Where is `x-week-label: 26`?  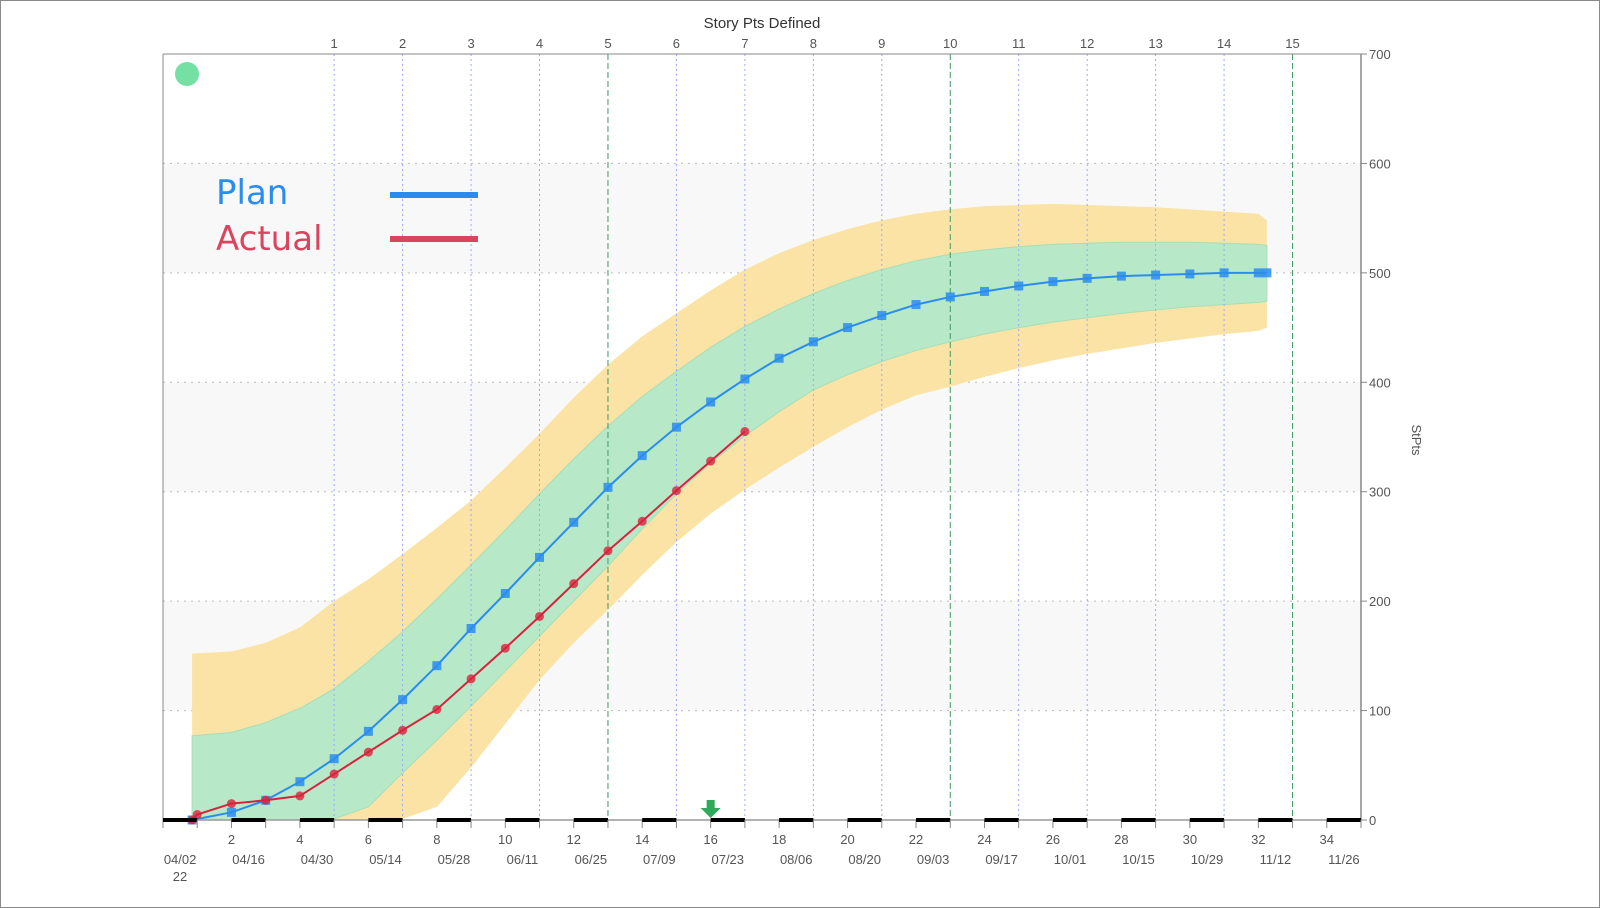
x-week-label: 26 is located at coordinates (1053, 839).